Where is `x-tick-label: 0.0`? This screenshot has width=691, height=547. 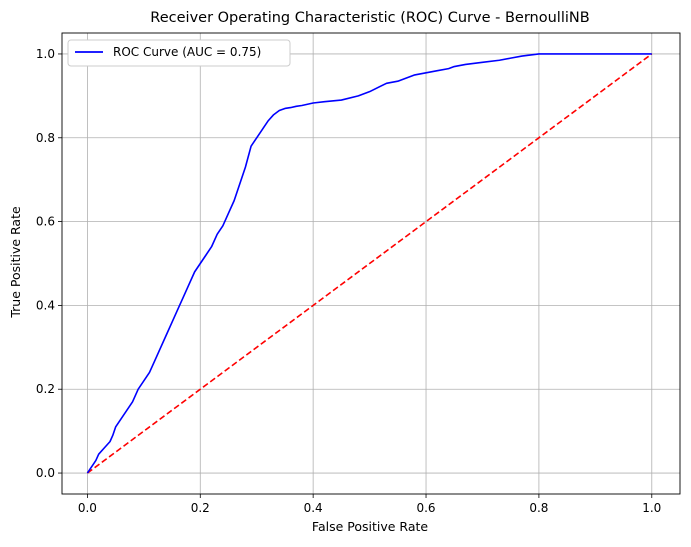
x-tick-label: 0.0 is located at coordinates (87, 508).